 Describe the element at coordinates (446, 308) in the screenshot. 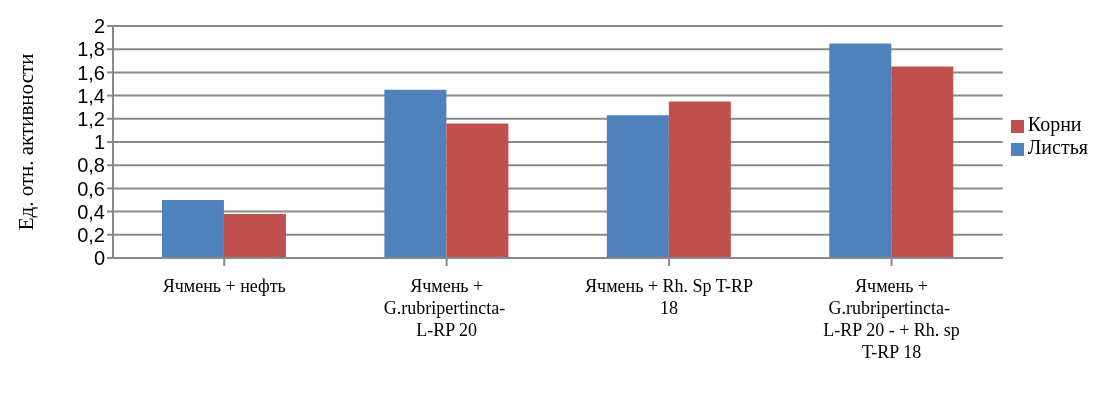

I see `x-tick-label: Ячмень + G.rubripertincta- L-RP 20` at that location.